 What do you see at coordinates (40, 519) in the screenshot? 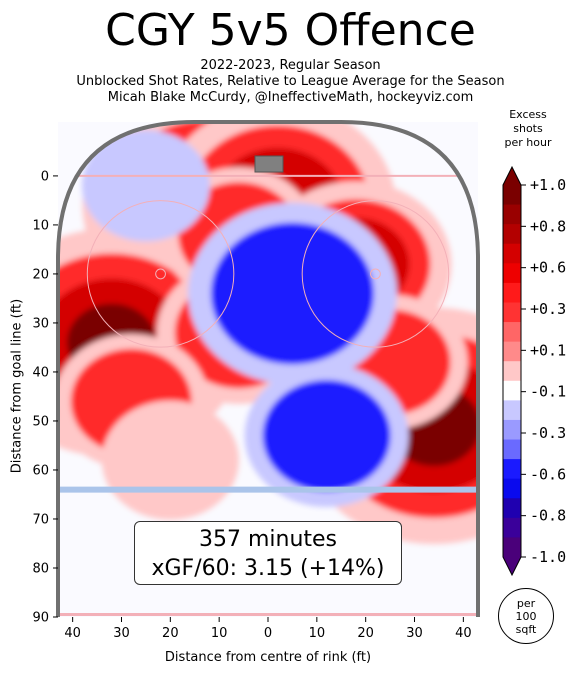
I see `y-tick-label: 70` at bounding box center [40, 519].